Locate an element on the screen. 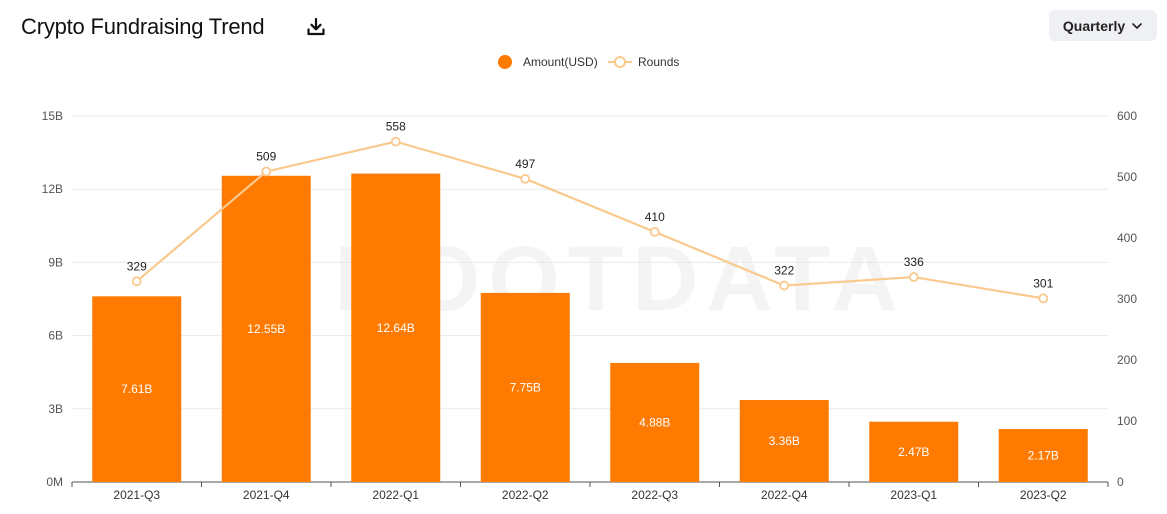 This screenshot has width=1167, height=514. legend-item-rounds: Rounds is located at coordinates (643, 62).